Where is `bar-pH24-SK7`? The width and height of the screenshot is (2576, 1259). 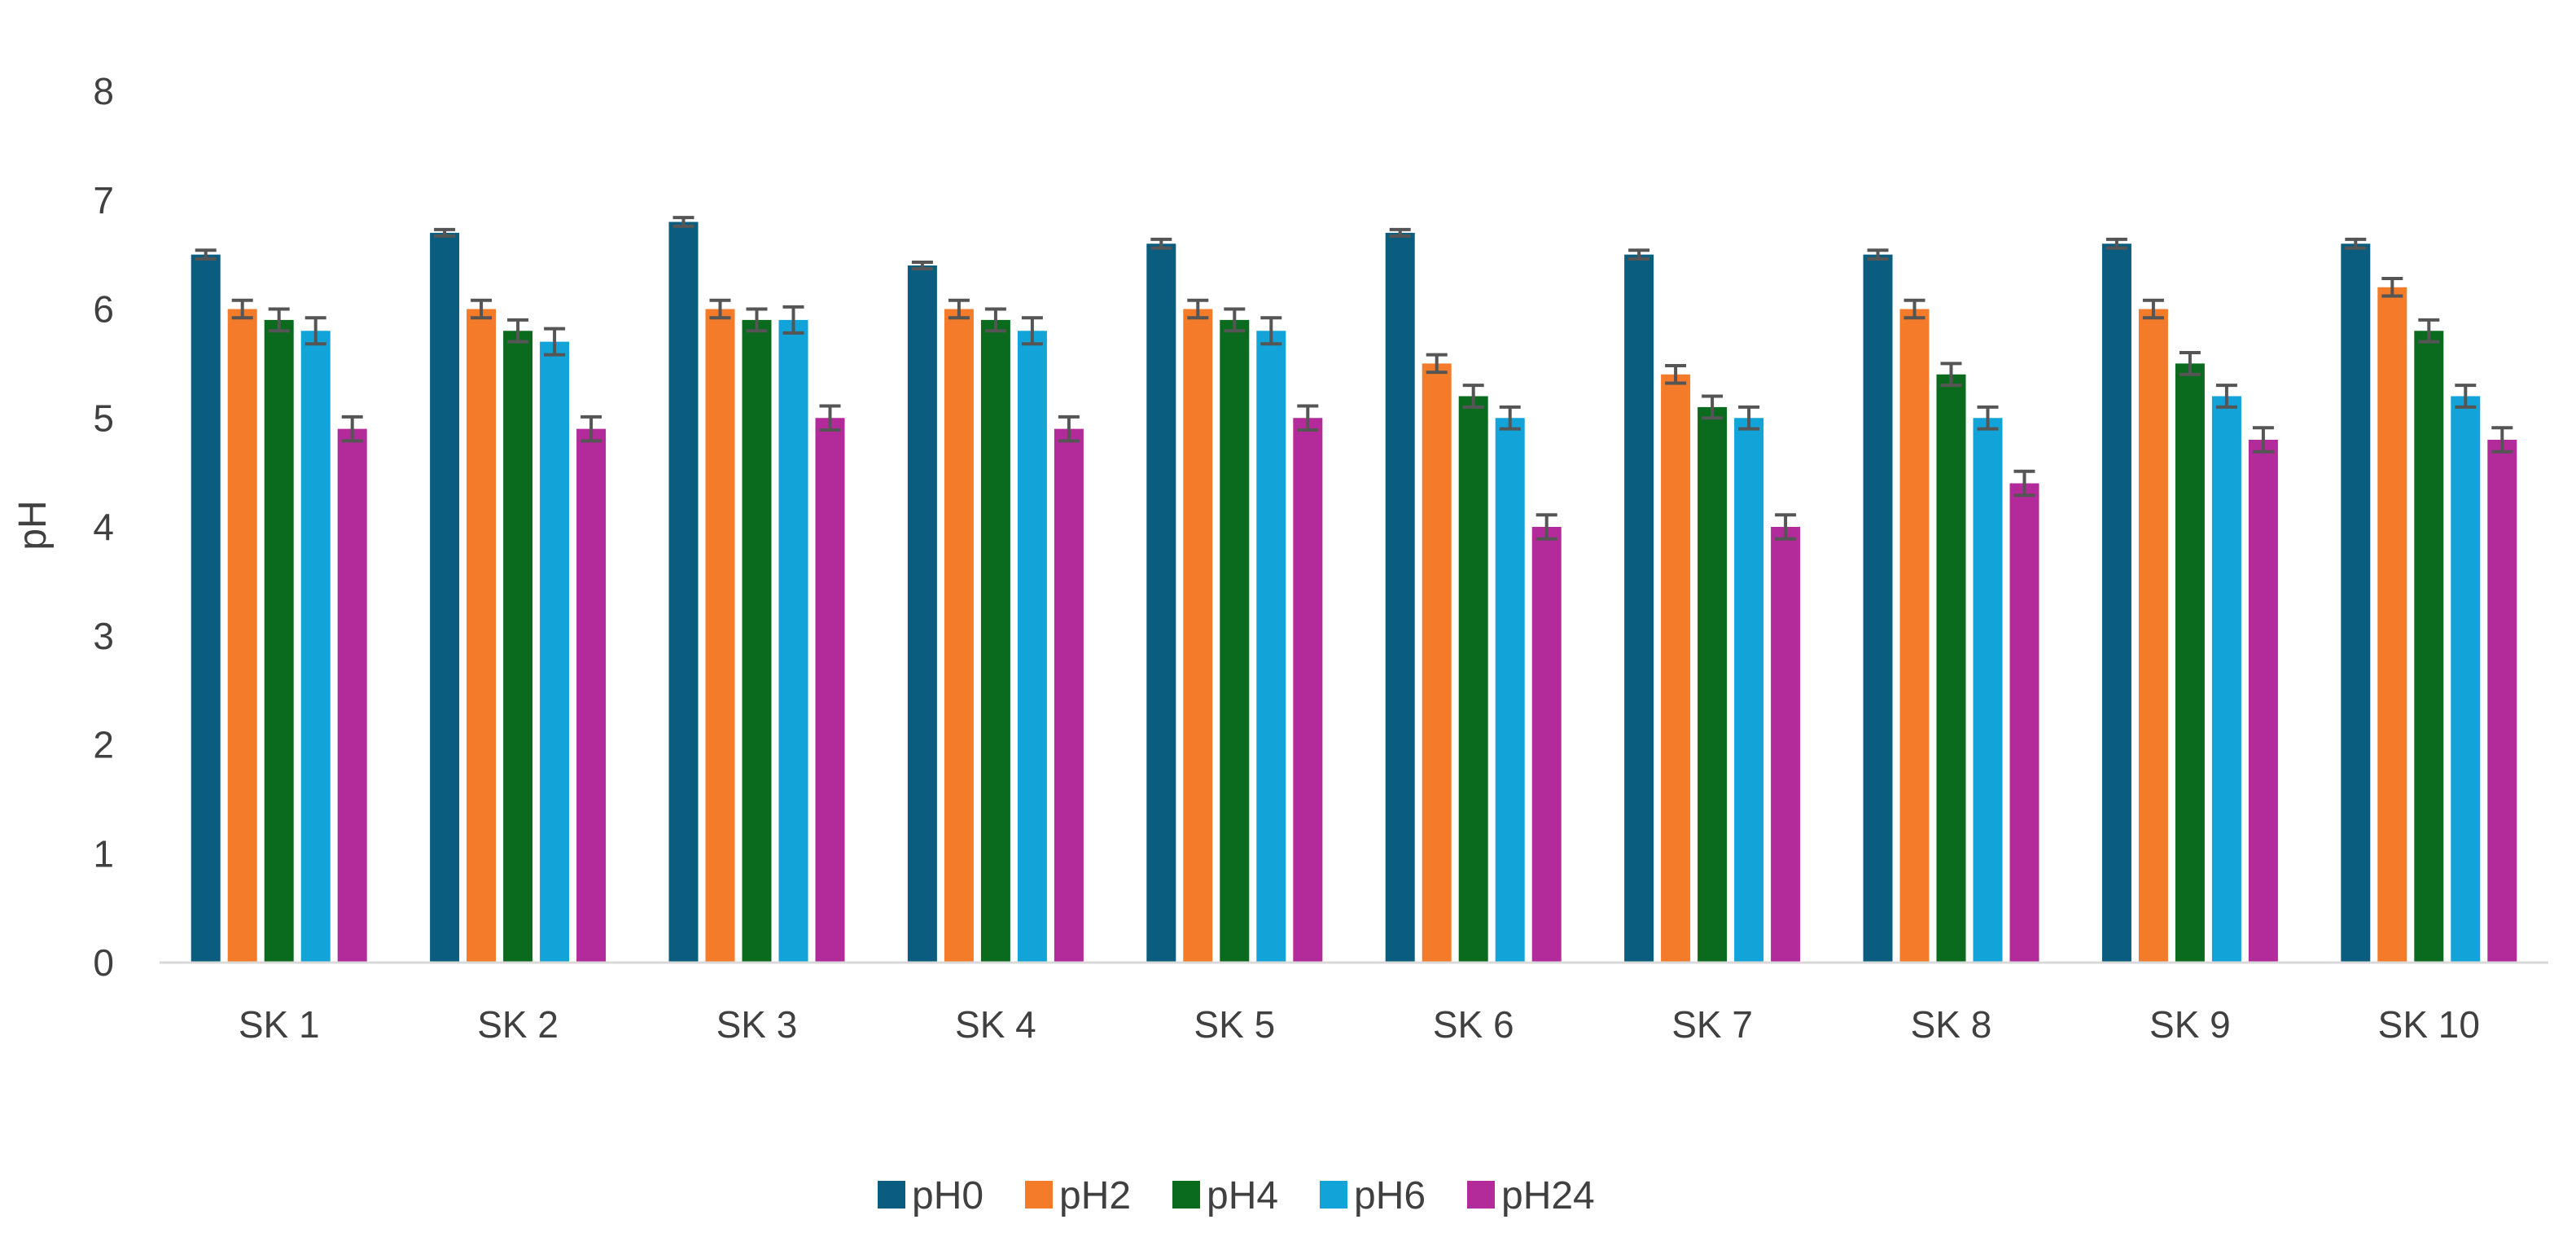
bar-pH24-SK7 is located at coordinates (1786, 745).